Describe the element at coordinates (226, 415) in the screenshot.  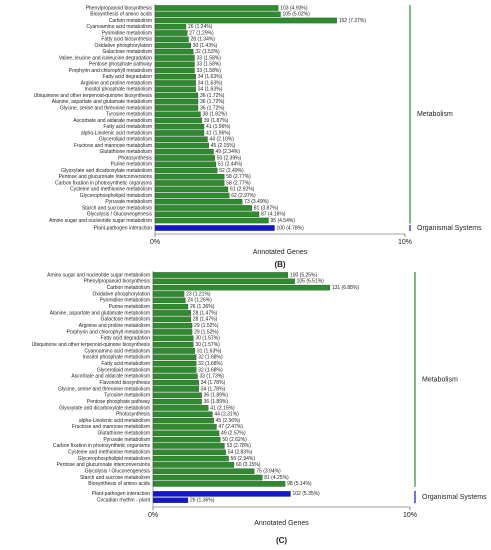
I see `value-label: 44 (2.31%)` at that location.